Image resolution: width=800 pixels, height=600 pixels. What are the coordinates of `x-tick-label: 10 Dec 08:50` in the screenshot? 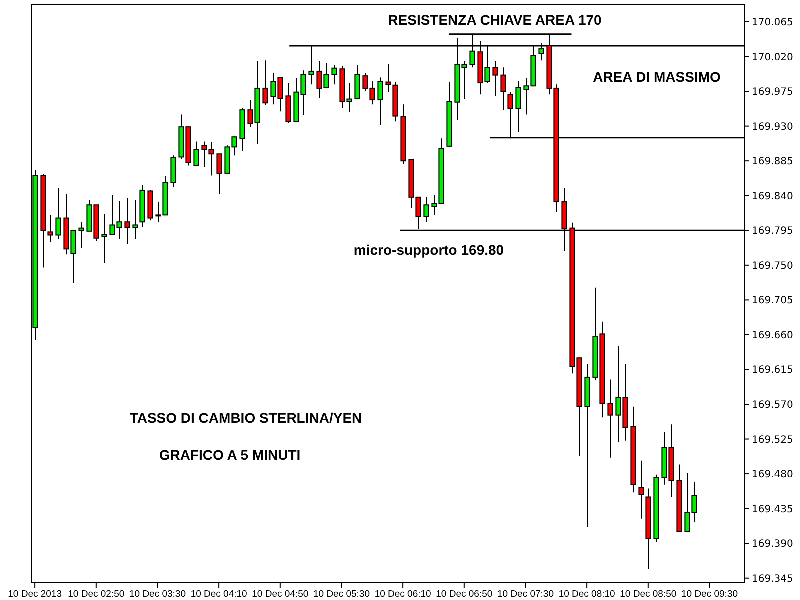 It's located at (648, 594).